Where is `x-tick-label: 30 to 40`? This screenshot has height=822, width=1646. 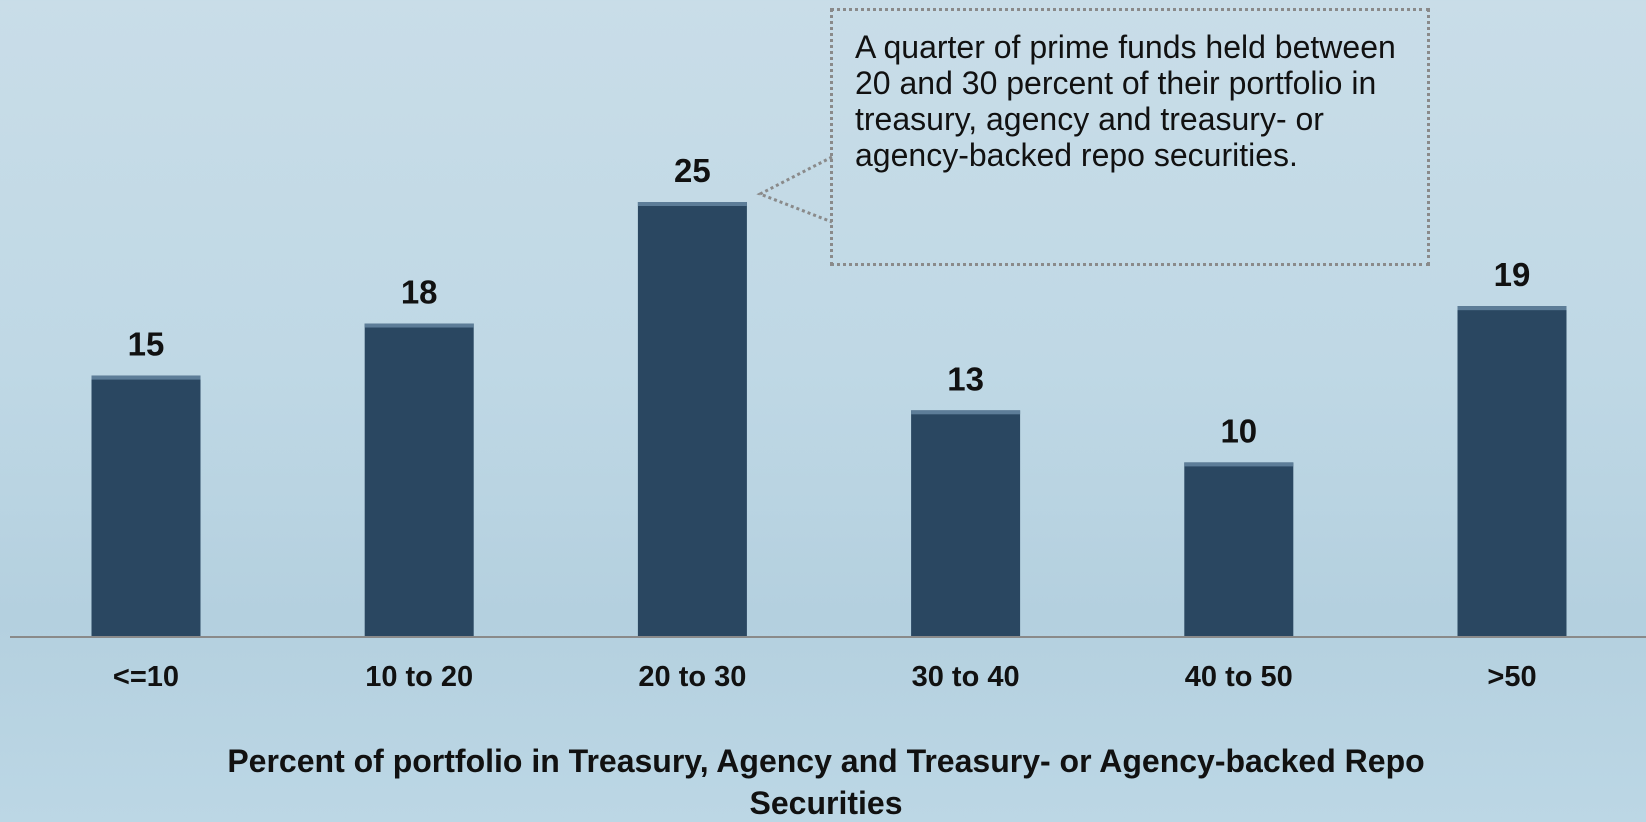
x-tick-label: 30 to 40 is located at coordinates (966, 677).